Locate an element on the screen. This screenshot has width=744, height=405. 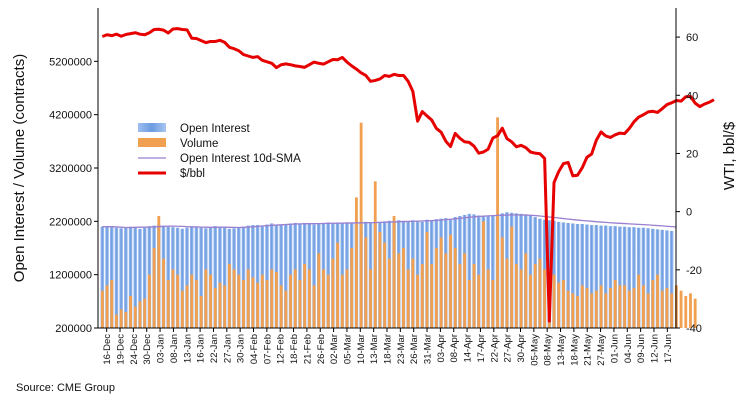
x-tick-label: 09-Jun is located at coordinates (641, 348).